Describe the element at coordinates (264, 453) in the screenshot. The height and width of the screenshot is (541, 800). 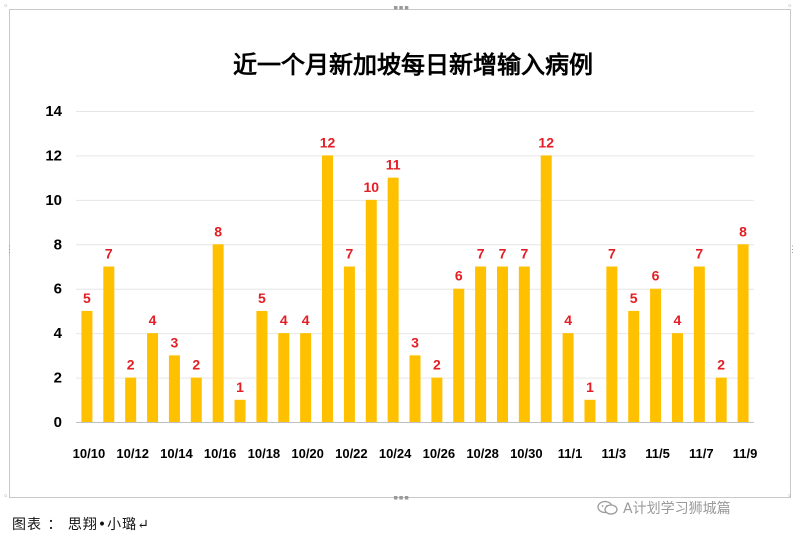
I see `x-tick-label: 10/18` at that location.